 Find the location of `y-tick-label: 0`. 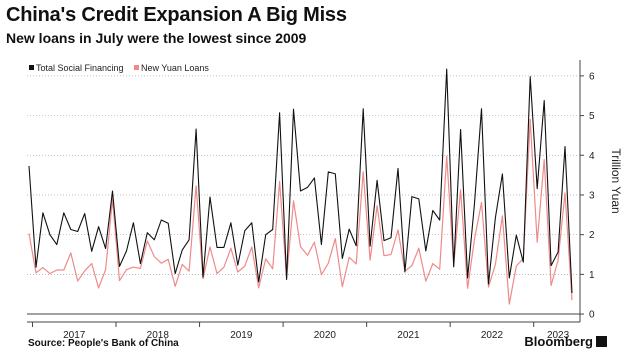

y-tick-label: 0 is located at coordinates (592, 315).